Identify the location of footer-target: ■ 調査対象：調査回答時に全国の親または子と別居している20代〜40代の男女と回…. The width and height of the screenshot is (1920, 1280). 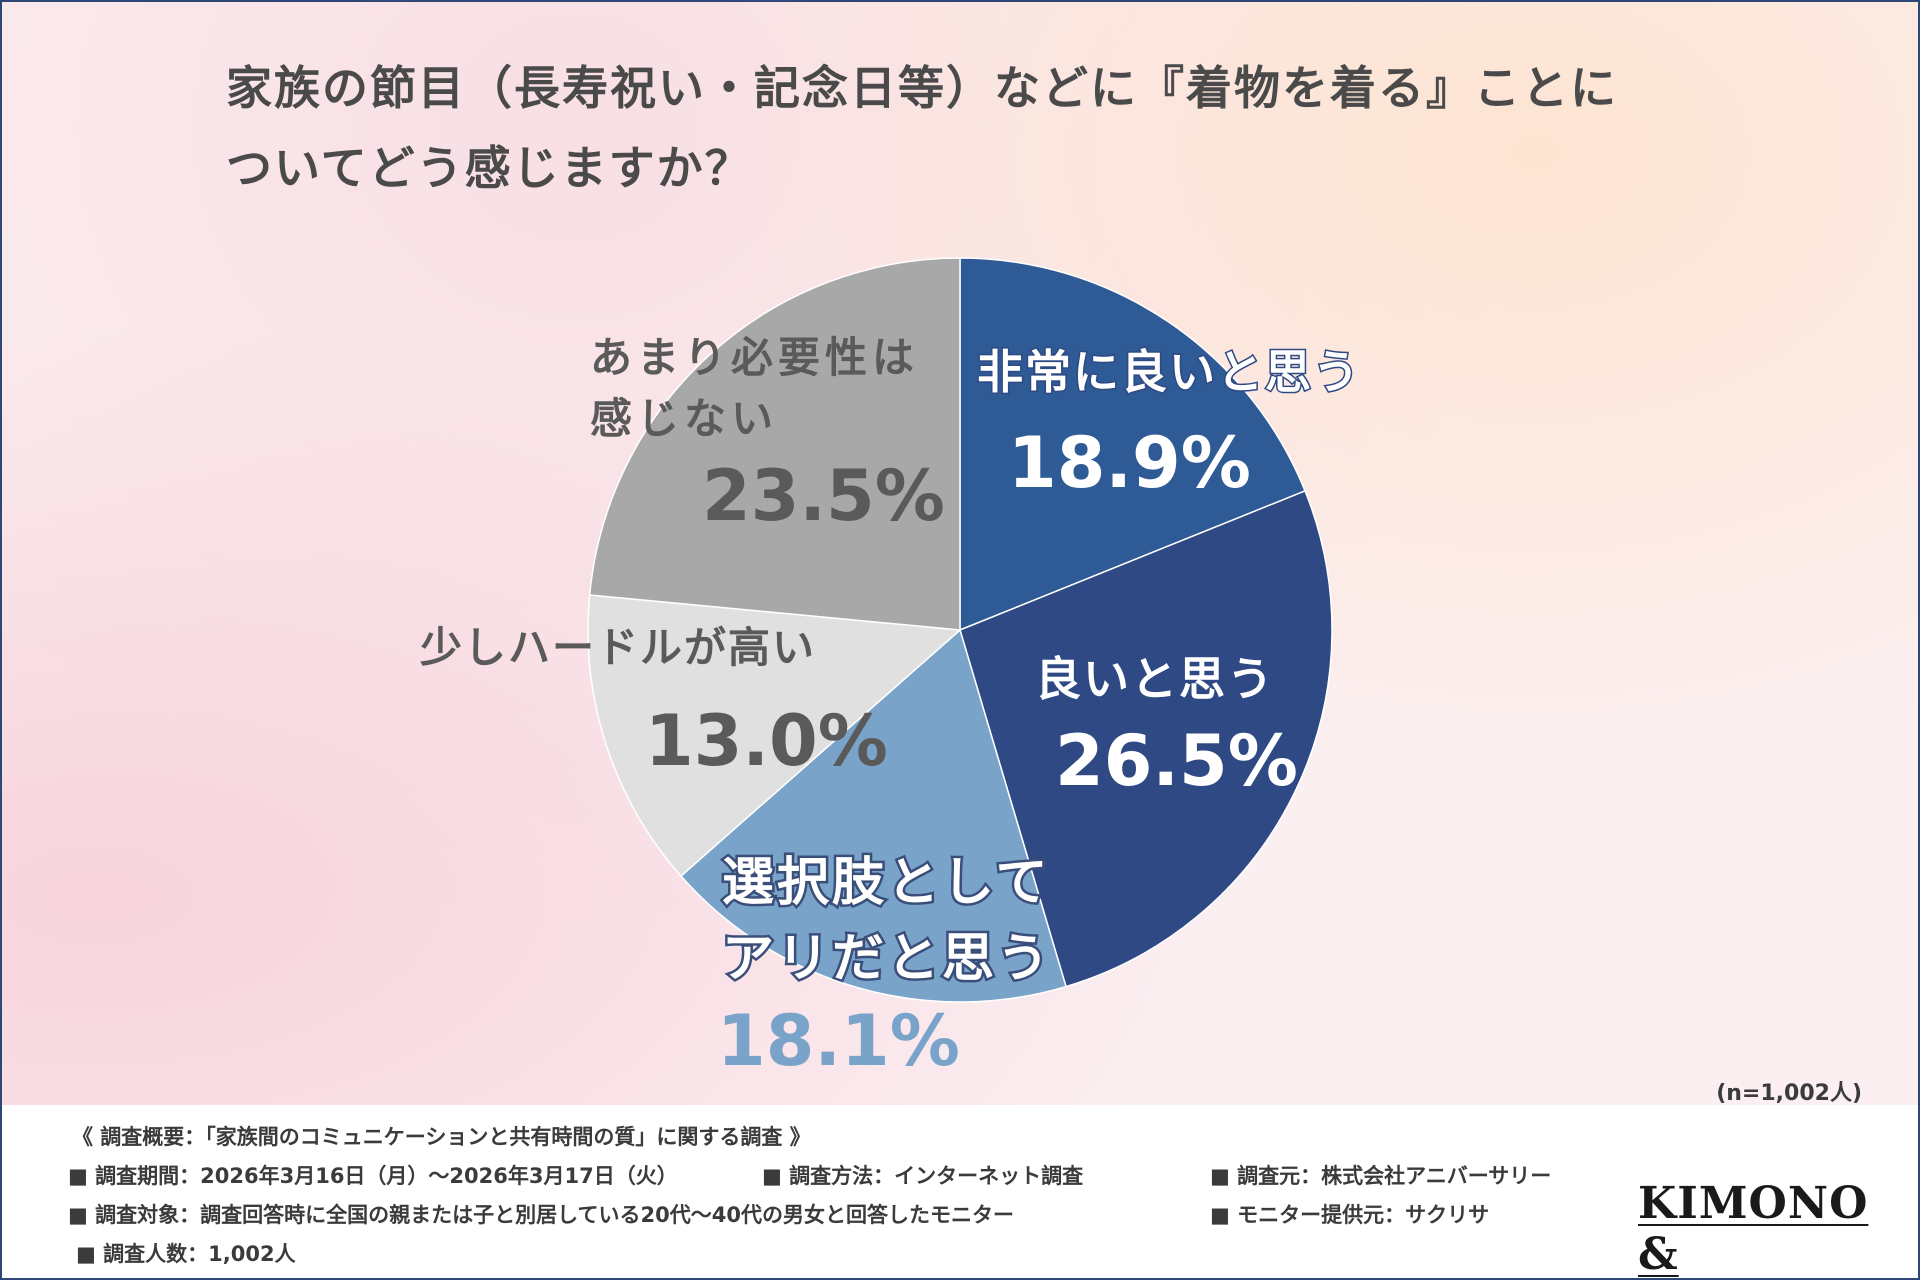
(541, 1215).